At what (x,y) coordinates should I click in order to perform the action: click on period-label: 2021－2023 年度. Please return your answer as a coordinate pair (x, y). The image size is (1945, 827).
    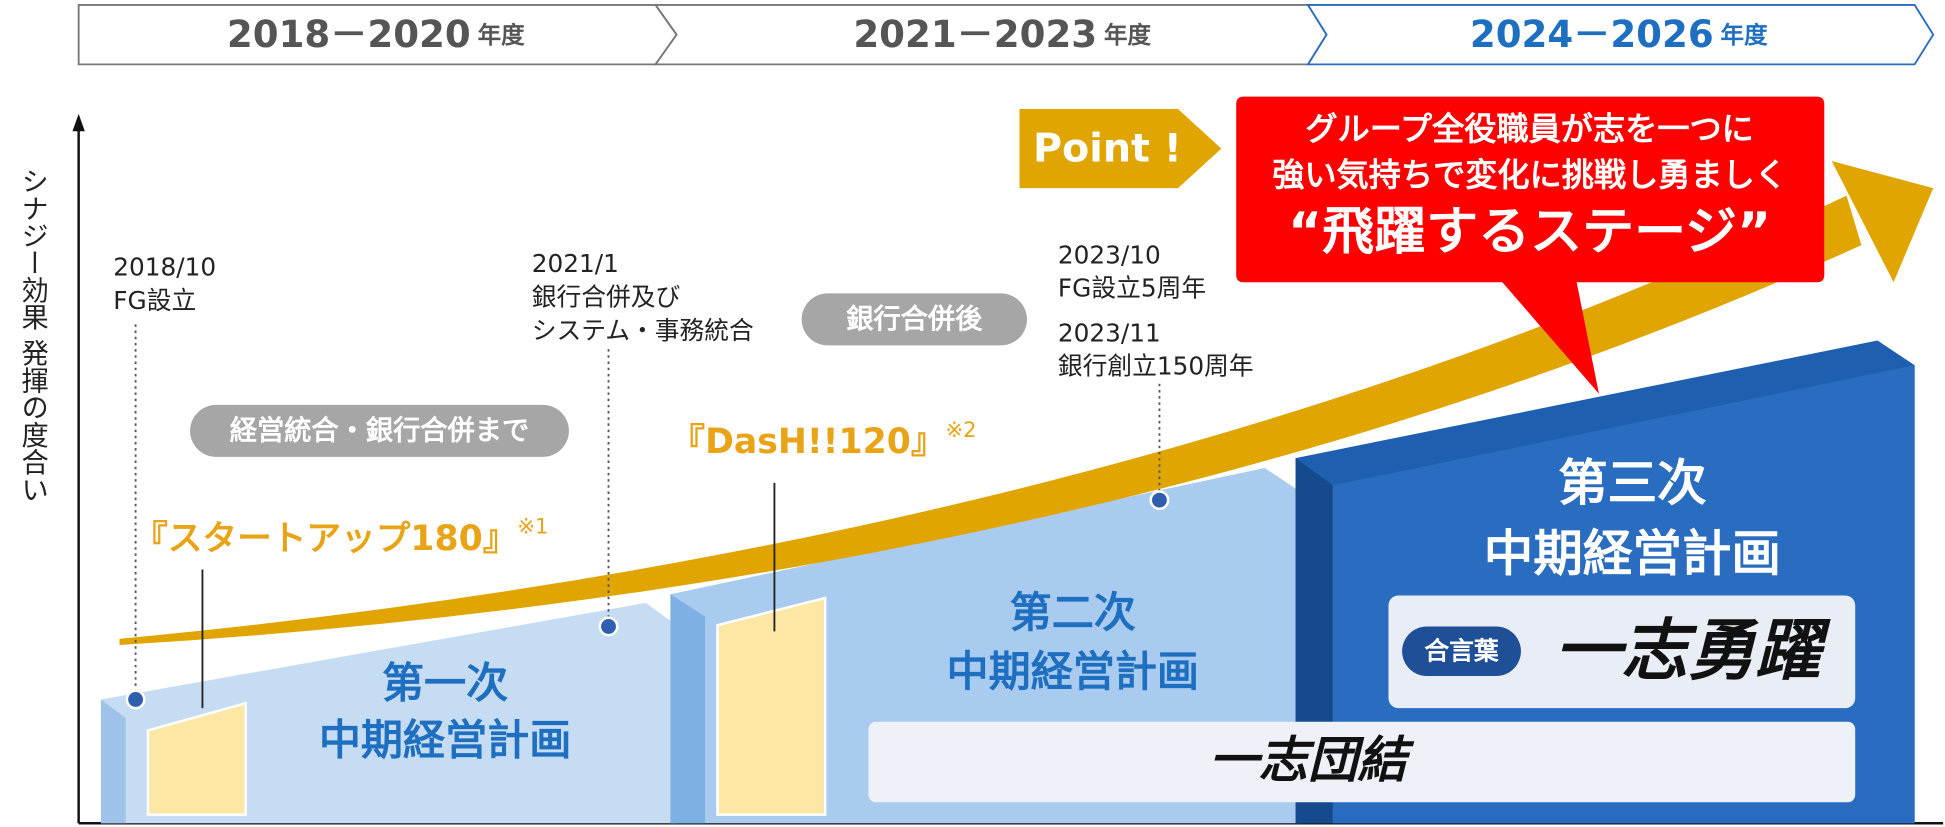
    Looking at the image, I should click on (1002, 33).